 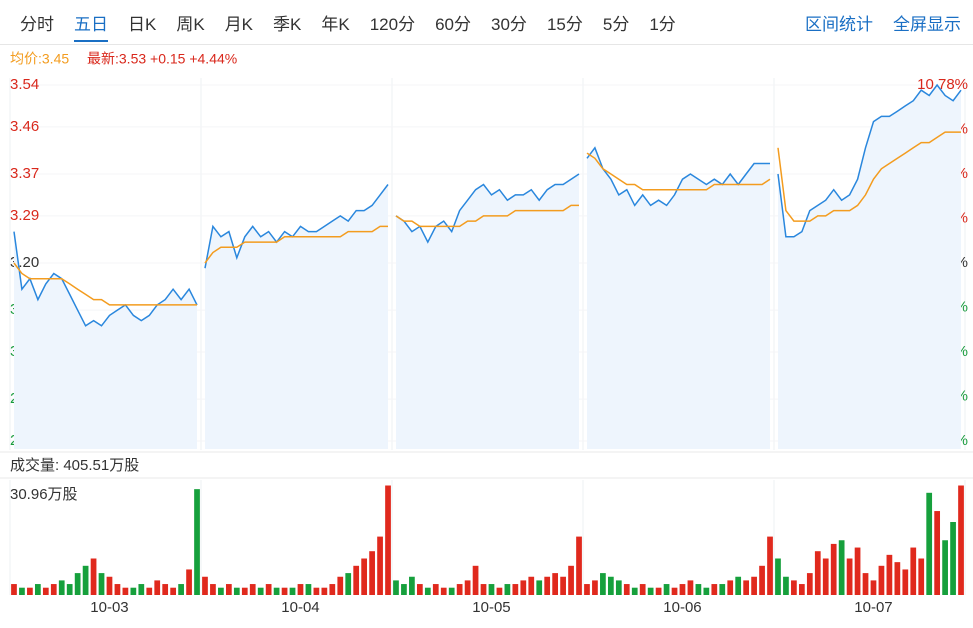 I want to click on y2-tick-label: 10.78%, so click(x=942, y=84).